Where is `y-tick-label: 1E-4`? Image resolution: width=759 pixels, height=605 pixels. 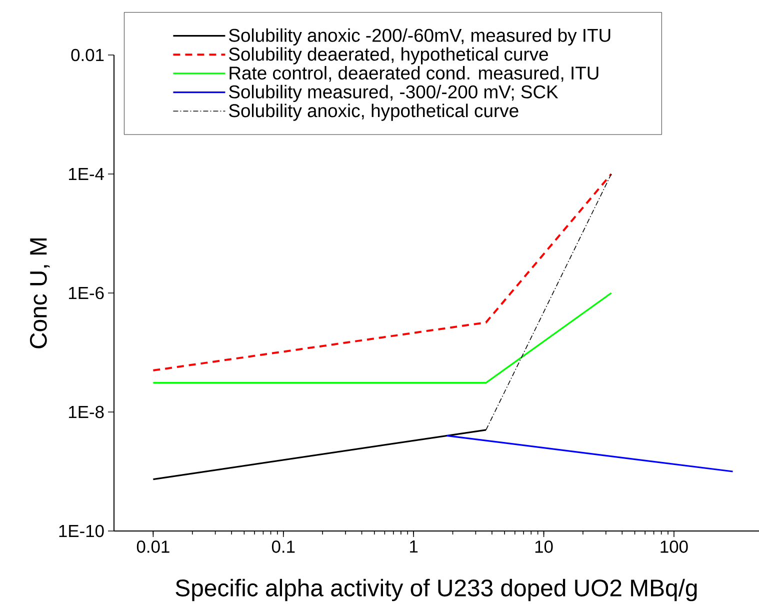 y-tick-label: 1E-4 is located at coordinates (86, 174).